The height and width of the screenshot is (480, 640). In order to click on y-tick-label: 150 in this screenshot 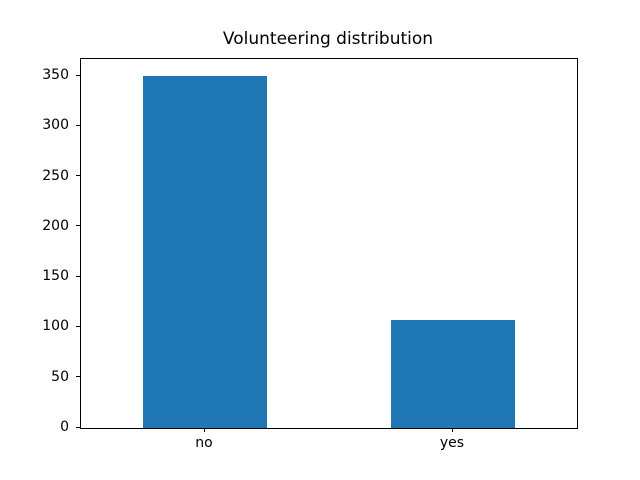, I will do `click(55, 276)`.